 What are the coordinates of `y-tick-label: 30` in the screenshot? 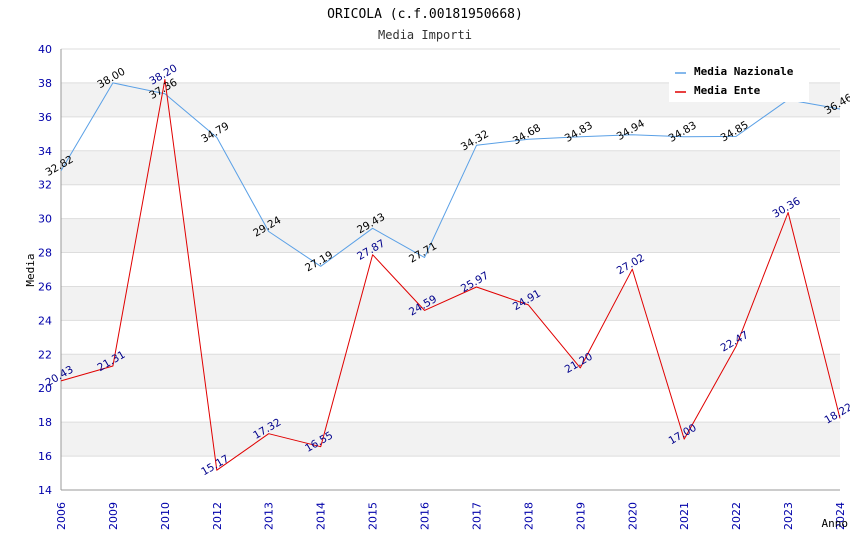 It's located at (45, 219).